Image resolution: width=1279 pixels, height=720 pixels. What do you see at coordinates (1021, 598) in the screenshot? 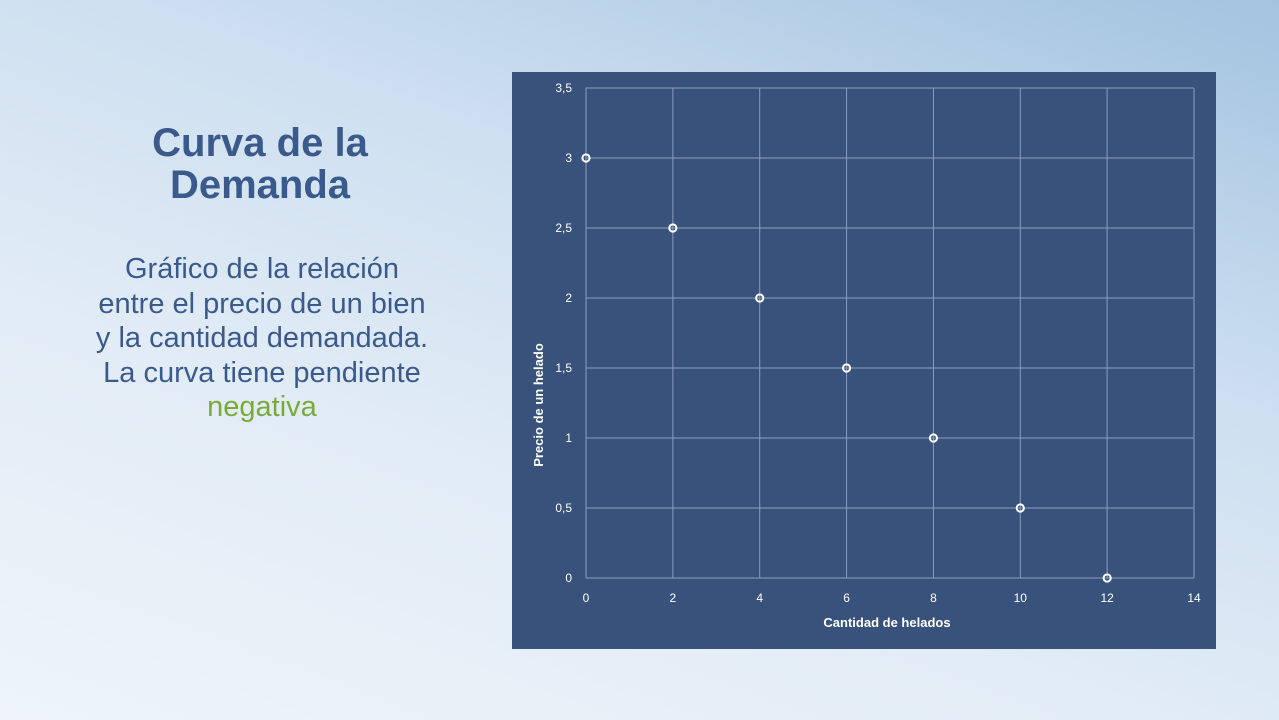
I see `x-tick-label: 10` at bounding box center [1021, 598].